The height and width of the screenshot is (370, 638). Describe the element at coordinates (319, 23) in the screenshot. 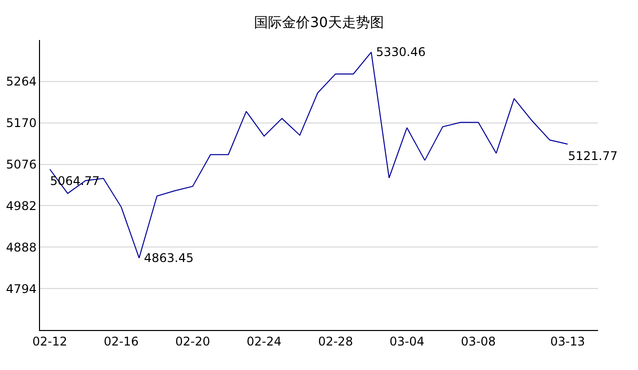

I see `chart-title: 国际金价30天走势图` at that location.